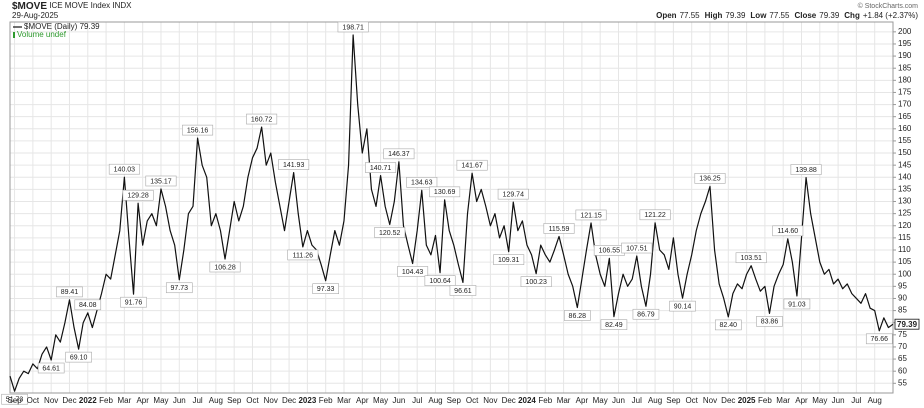  What do you see at coordinates (577, 315) in the screenshot?
I see `value-label: 86.28` at bounding box center [577, 315].